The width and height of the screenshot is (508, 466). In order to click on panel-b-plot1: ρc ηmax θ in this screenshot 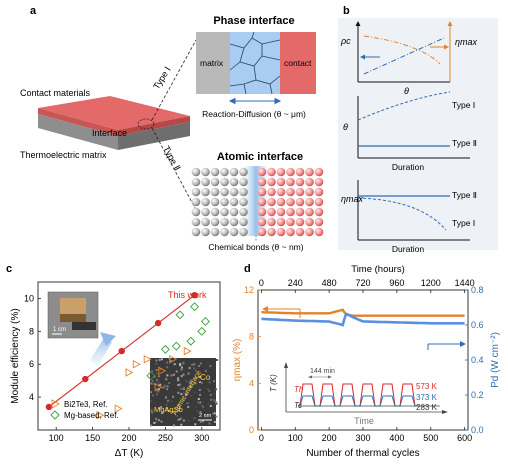, I will do `click(408, 58)`.